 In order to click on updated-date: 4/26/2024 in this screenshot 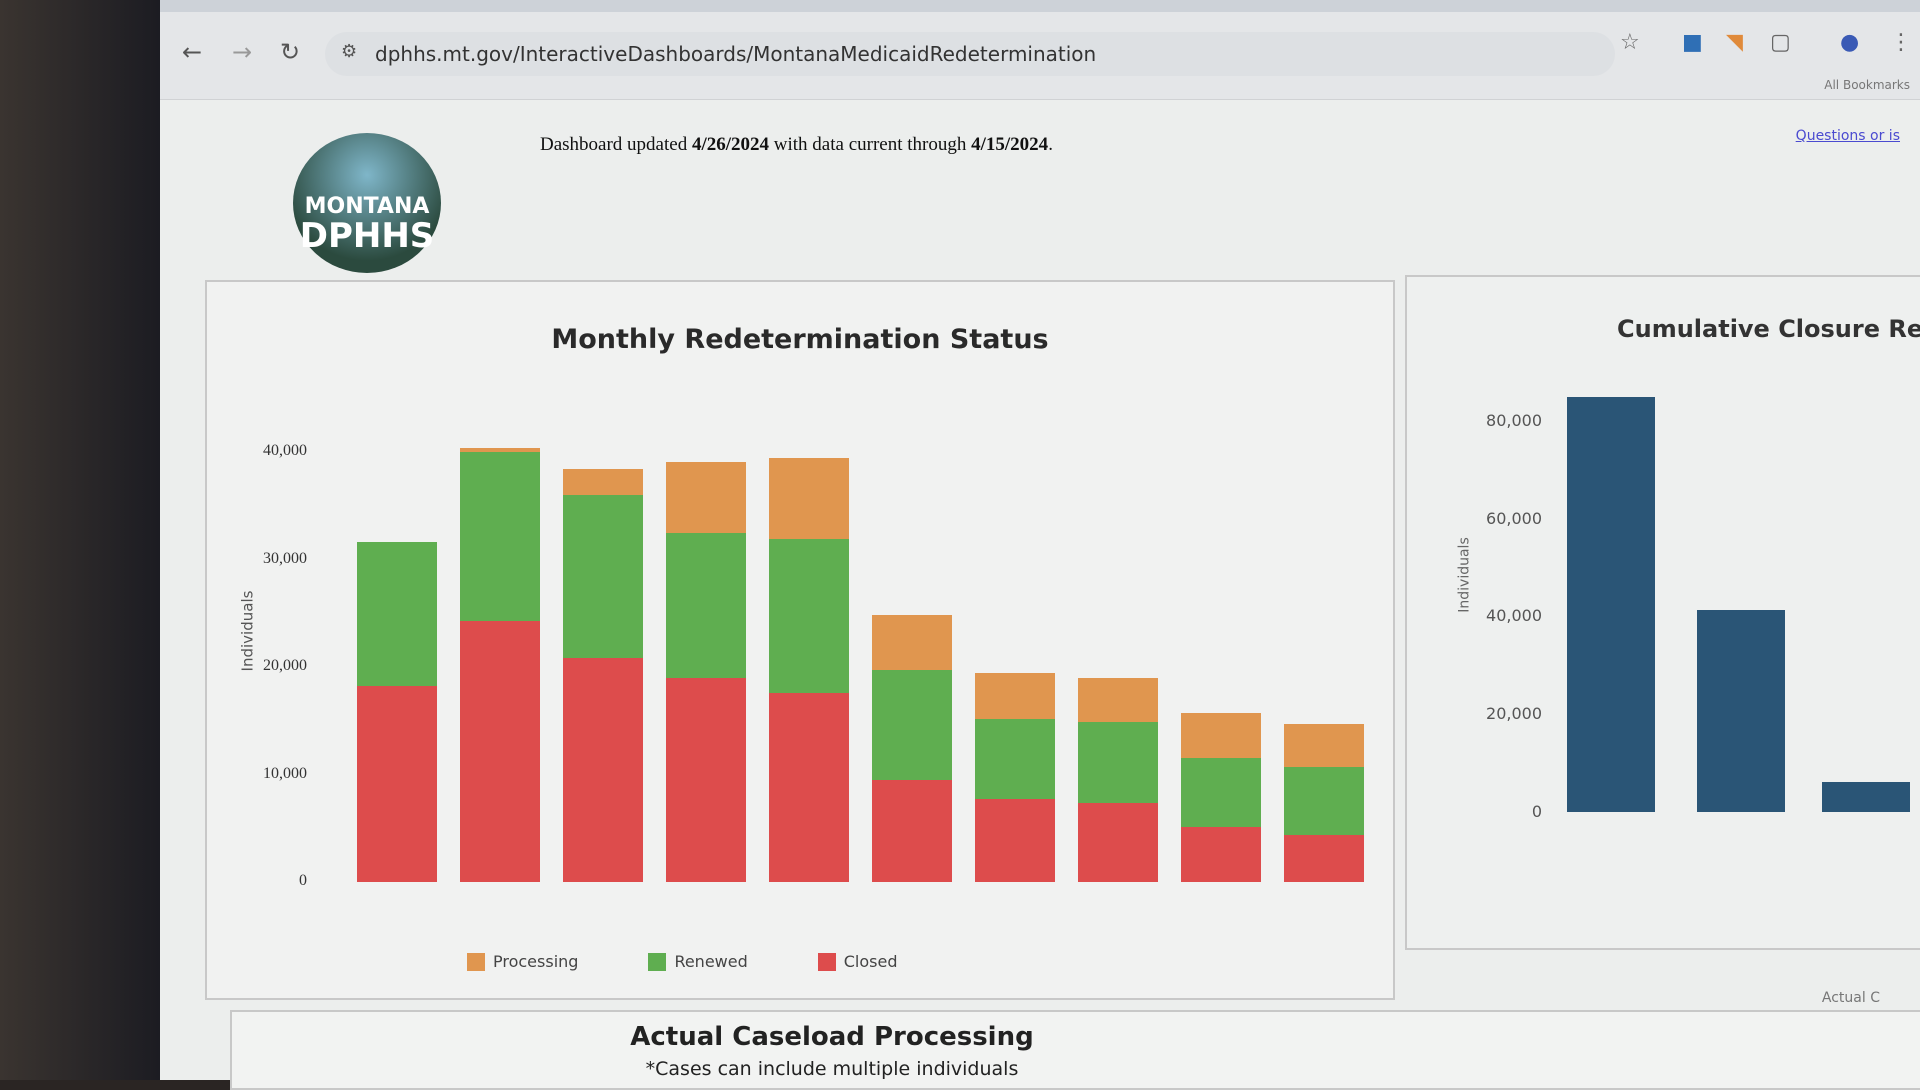, I will do `click(730, 144)`.